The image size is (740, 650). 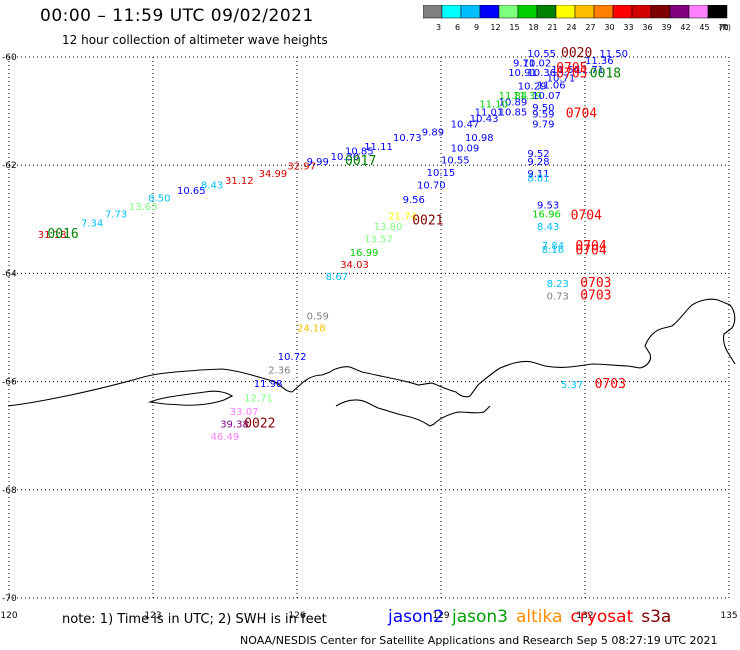 What do you see at coordinates (9, 166) in the screenshot?
I see `y-tick-label: -62` at bounding box center [9, 166].